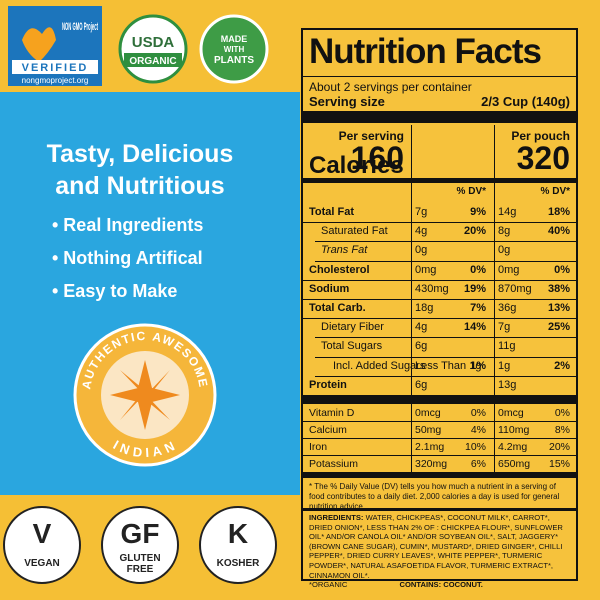  What do you see at coordinates (504, 327) in the screenshot?
I see `amount: 7g` at bounding box center [504, 327].